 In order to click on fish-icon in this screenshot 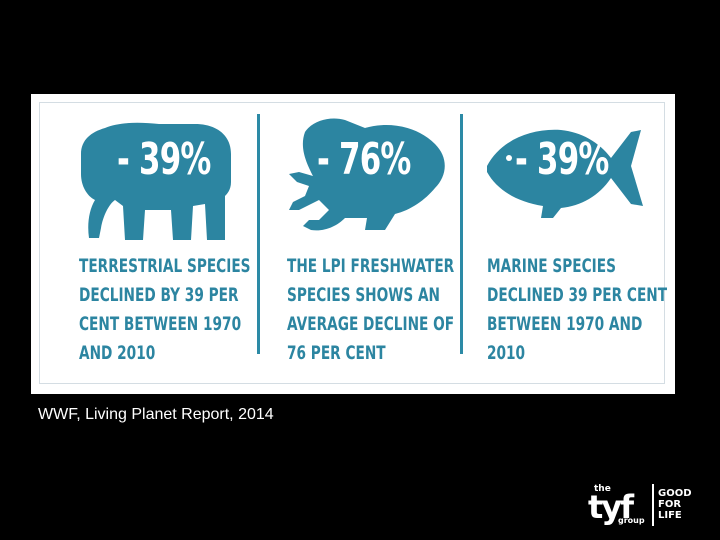, I will do `click(565, 173)`.